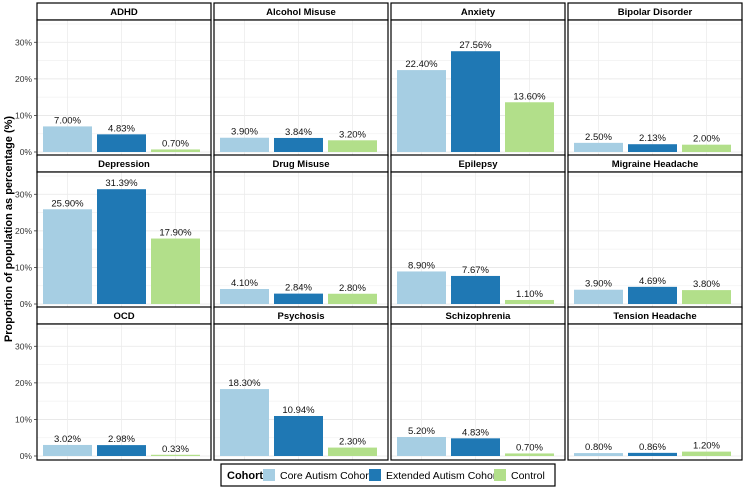 Image resolution: width=745 pixels, height=490 pixels. Describe the element at coordinates (298, 288) in the screenshot. I see `bar-data-label: 2.84%` at that location.